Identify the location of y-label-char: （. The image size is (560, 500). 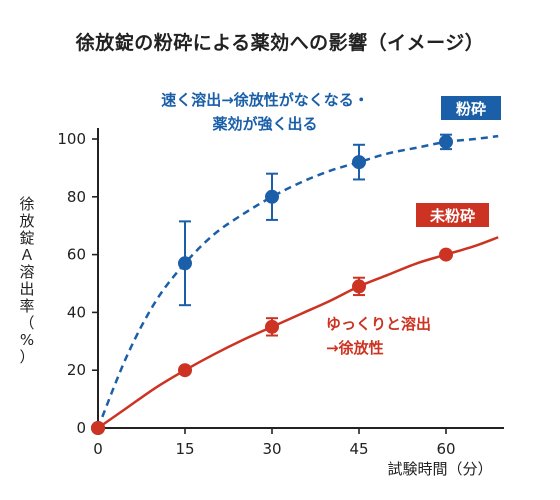
(27, 323).